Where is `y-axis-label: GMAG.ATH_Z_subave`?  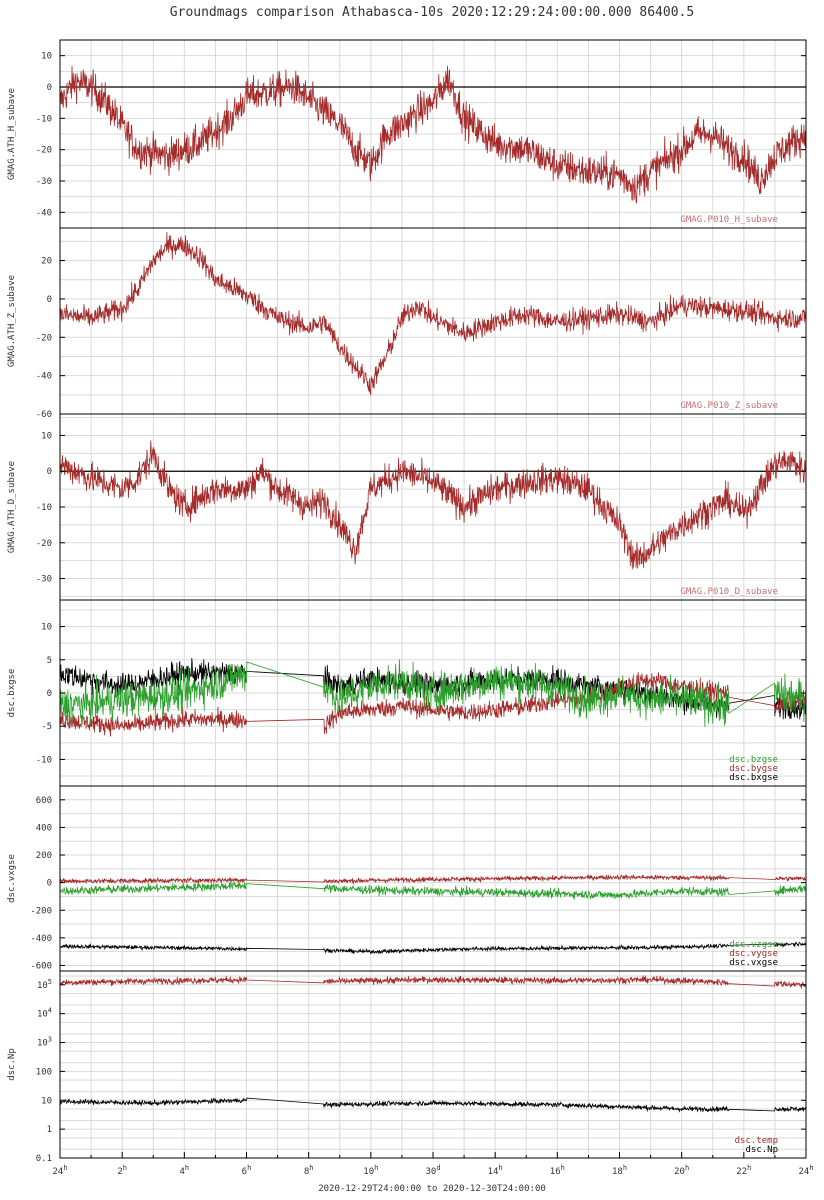 y-axis-label: GMAG.ATH_Z_subave is located at coordinates (12, 321).